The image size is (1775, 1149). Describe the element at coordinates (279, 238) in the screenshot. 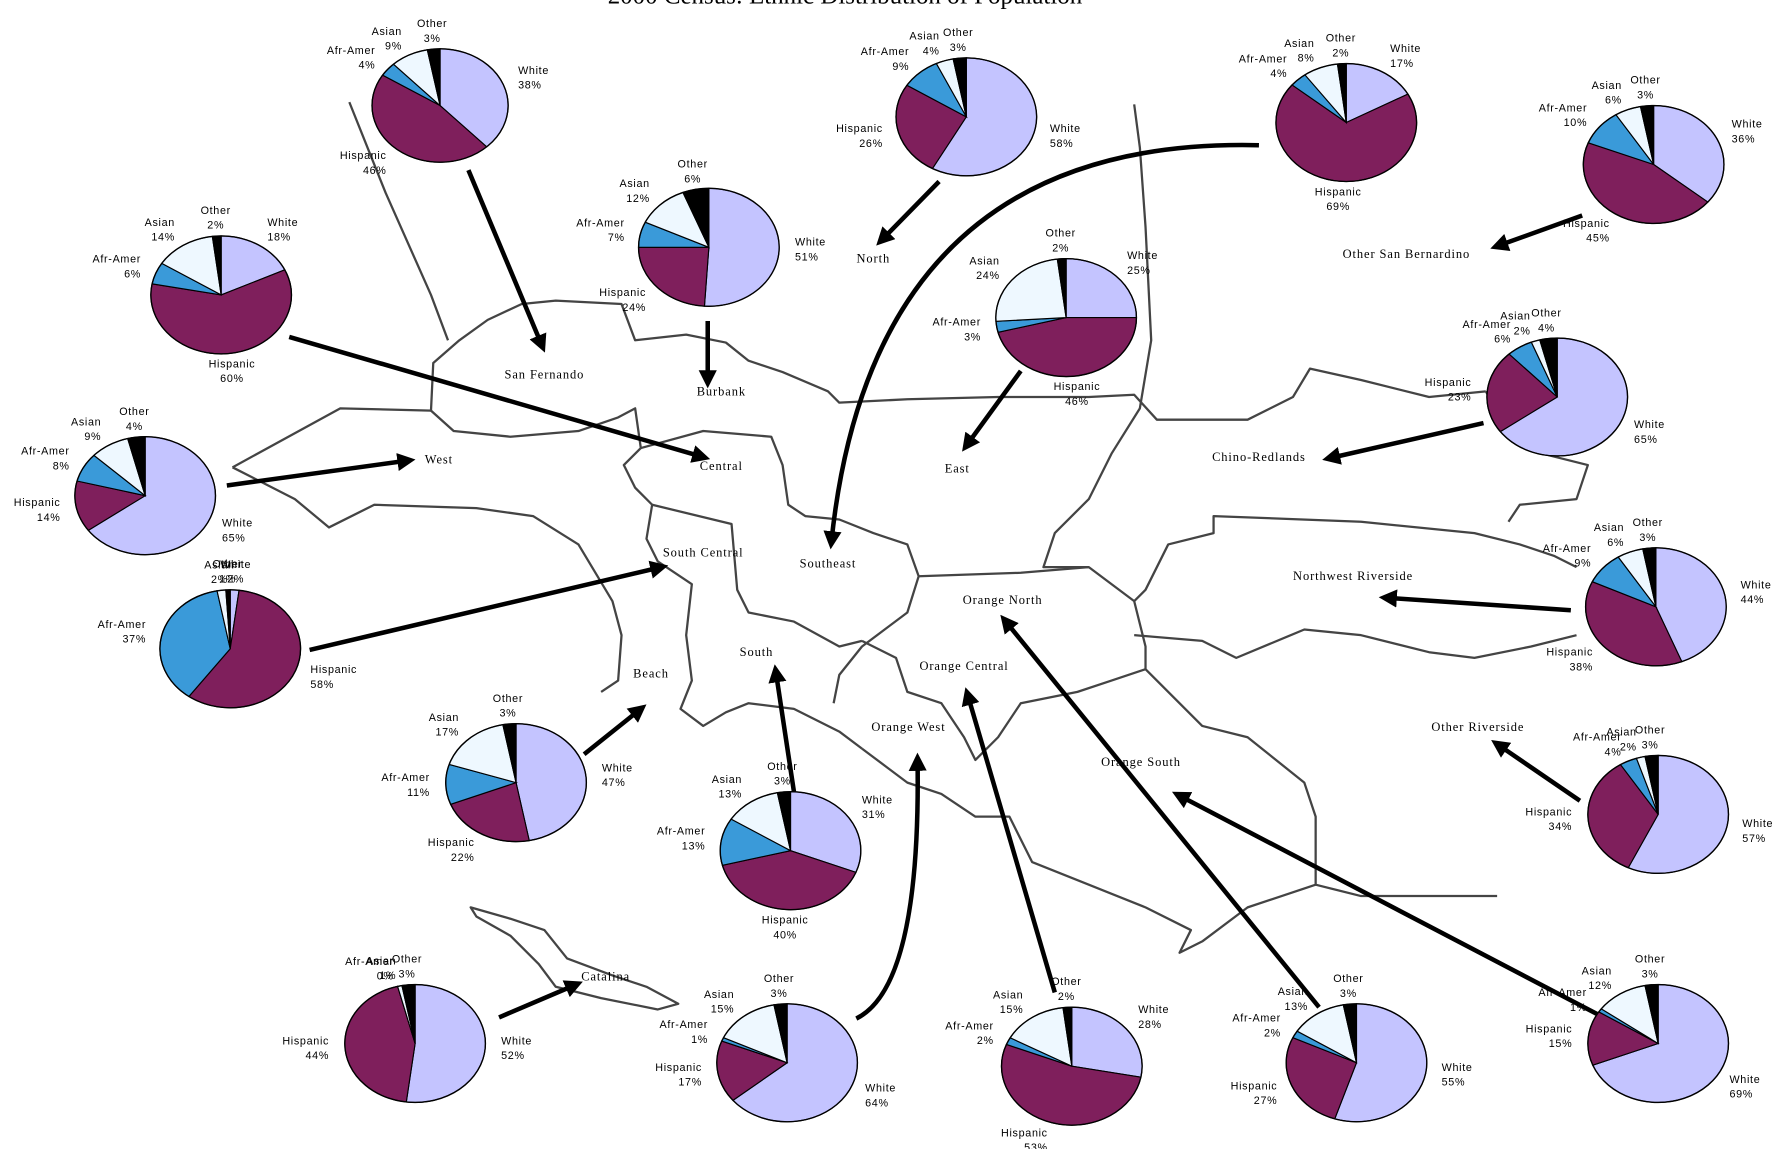

I see `slice-value: 18%` at that location.